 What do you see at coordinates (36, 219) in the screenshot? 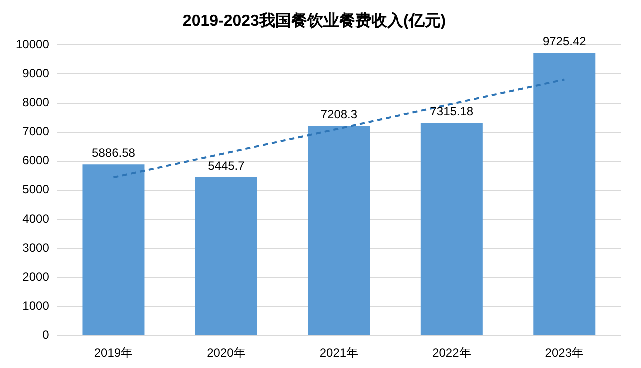
I see `y-tick-label: 4000` at bounding box center [36, 219].